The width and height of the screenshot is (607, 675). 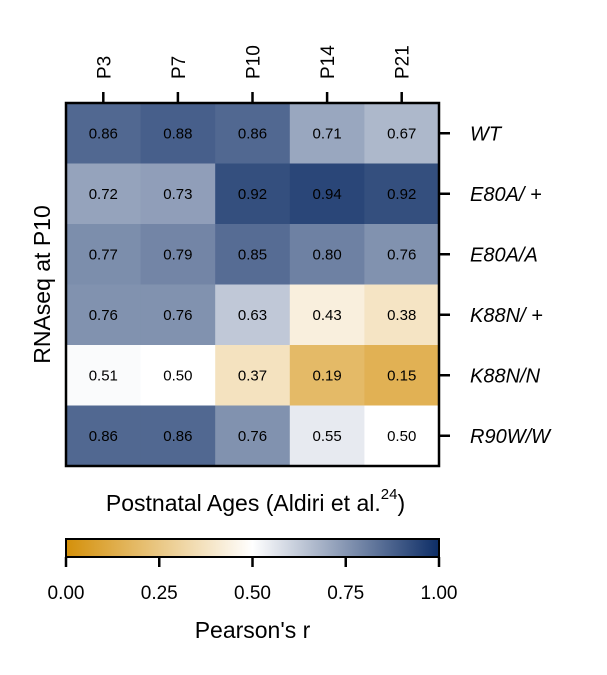 I want to click on x-axis-title-superscript: 24, so click(x=389, y=494).